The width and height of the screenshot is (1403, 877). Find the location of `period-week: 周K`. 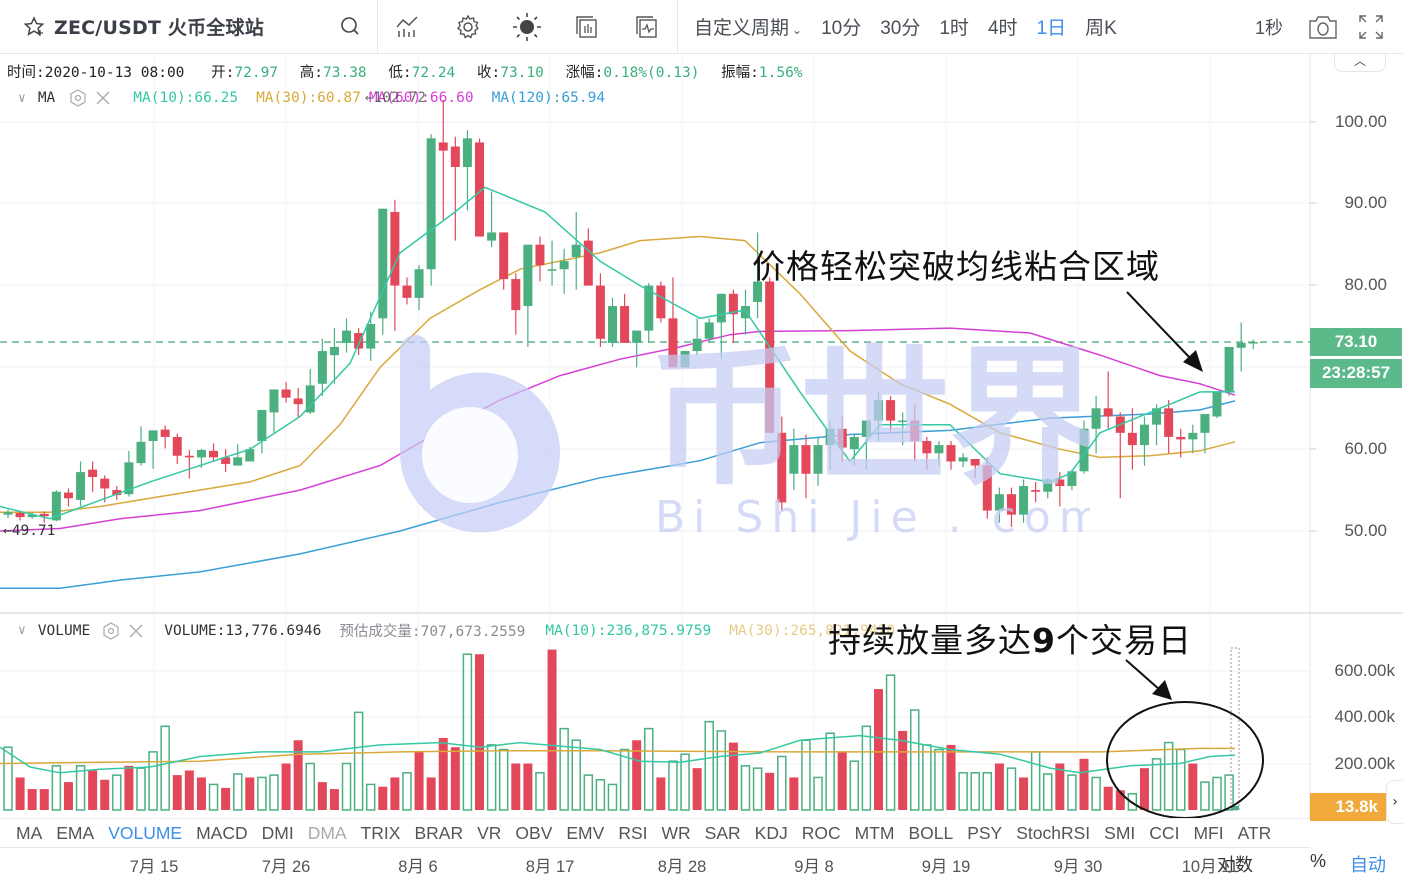

period-week: 周K is located at coordinates (1101, 28).